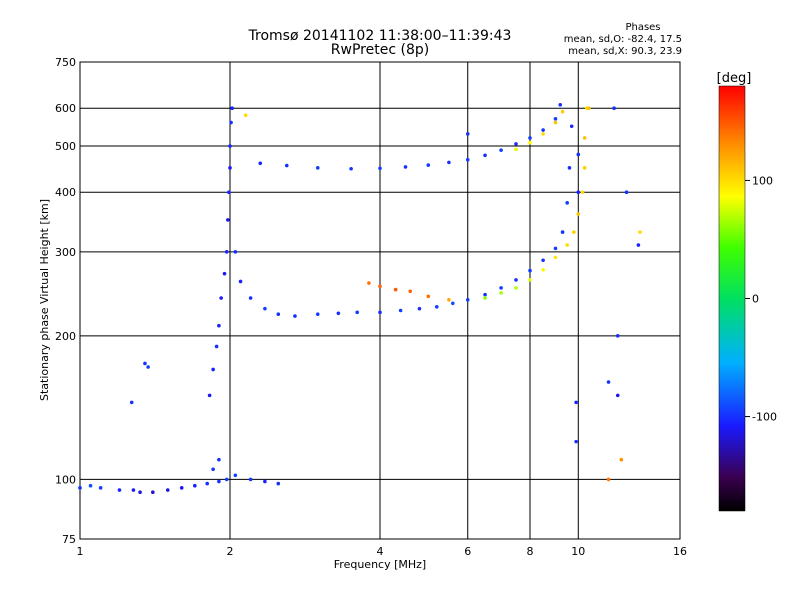  Describe the element at coordinates (732, 298) in the screenshot. I see `colorbar-gradient` at that location.